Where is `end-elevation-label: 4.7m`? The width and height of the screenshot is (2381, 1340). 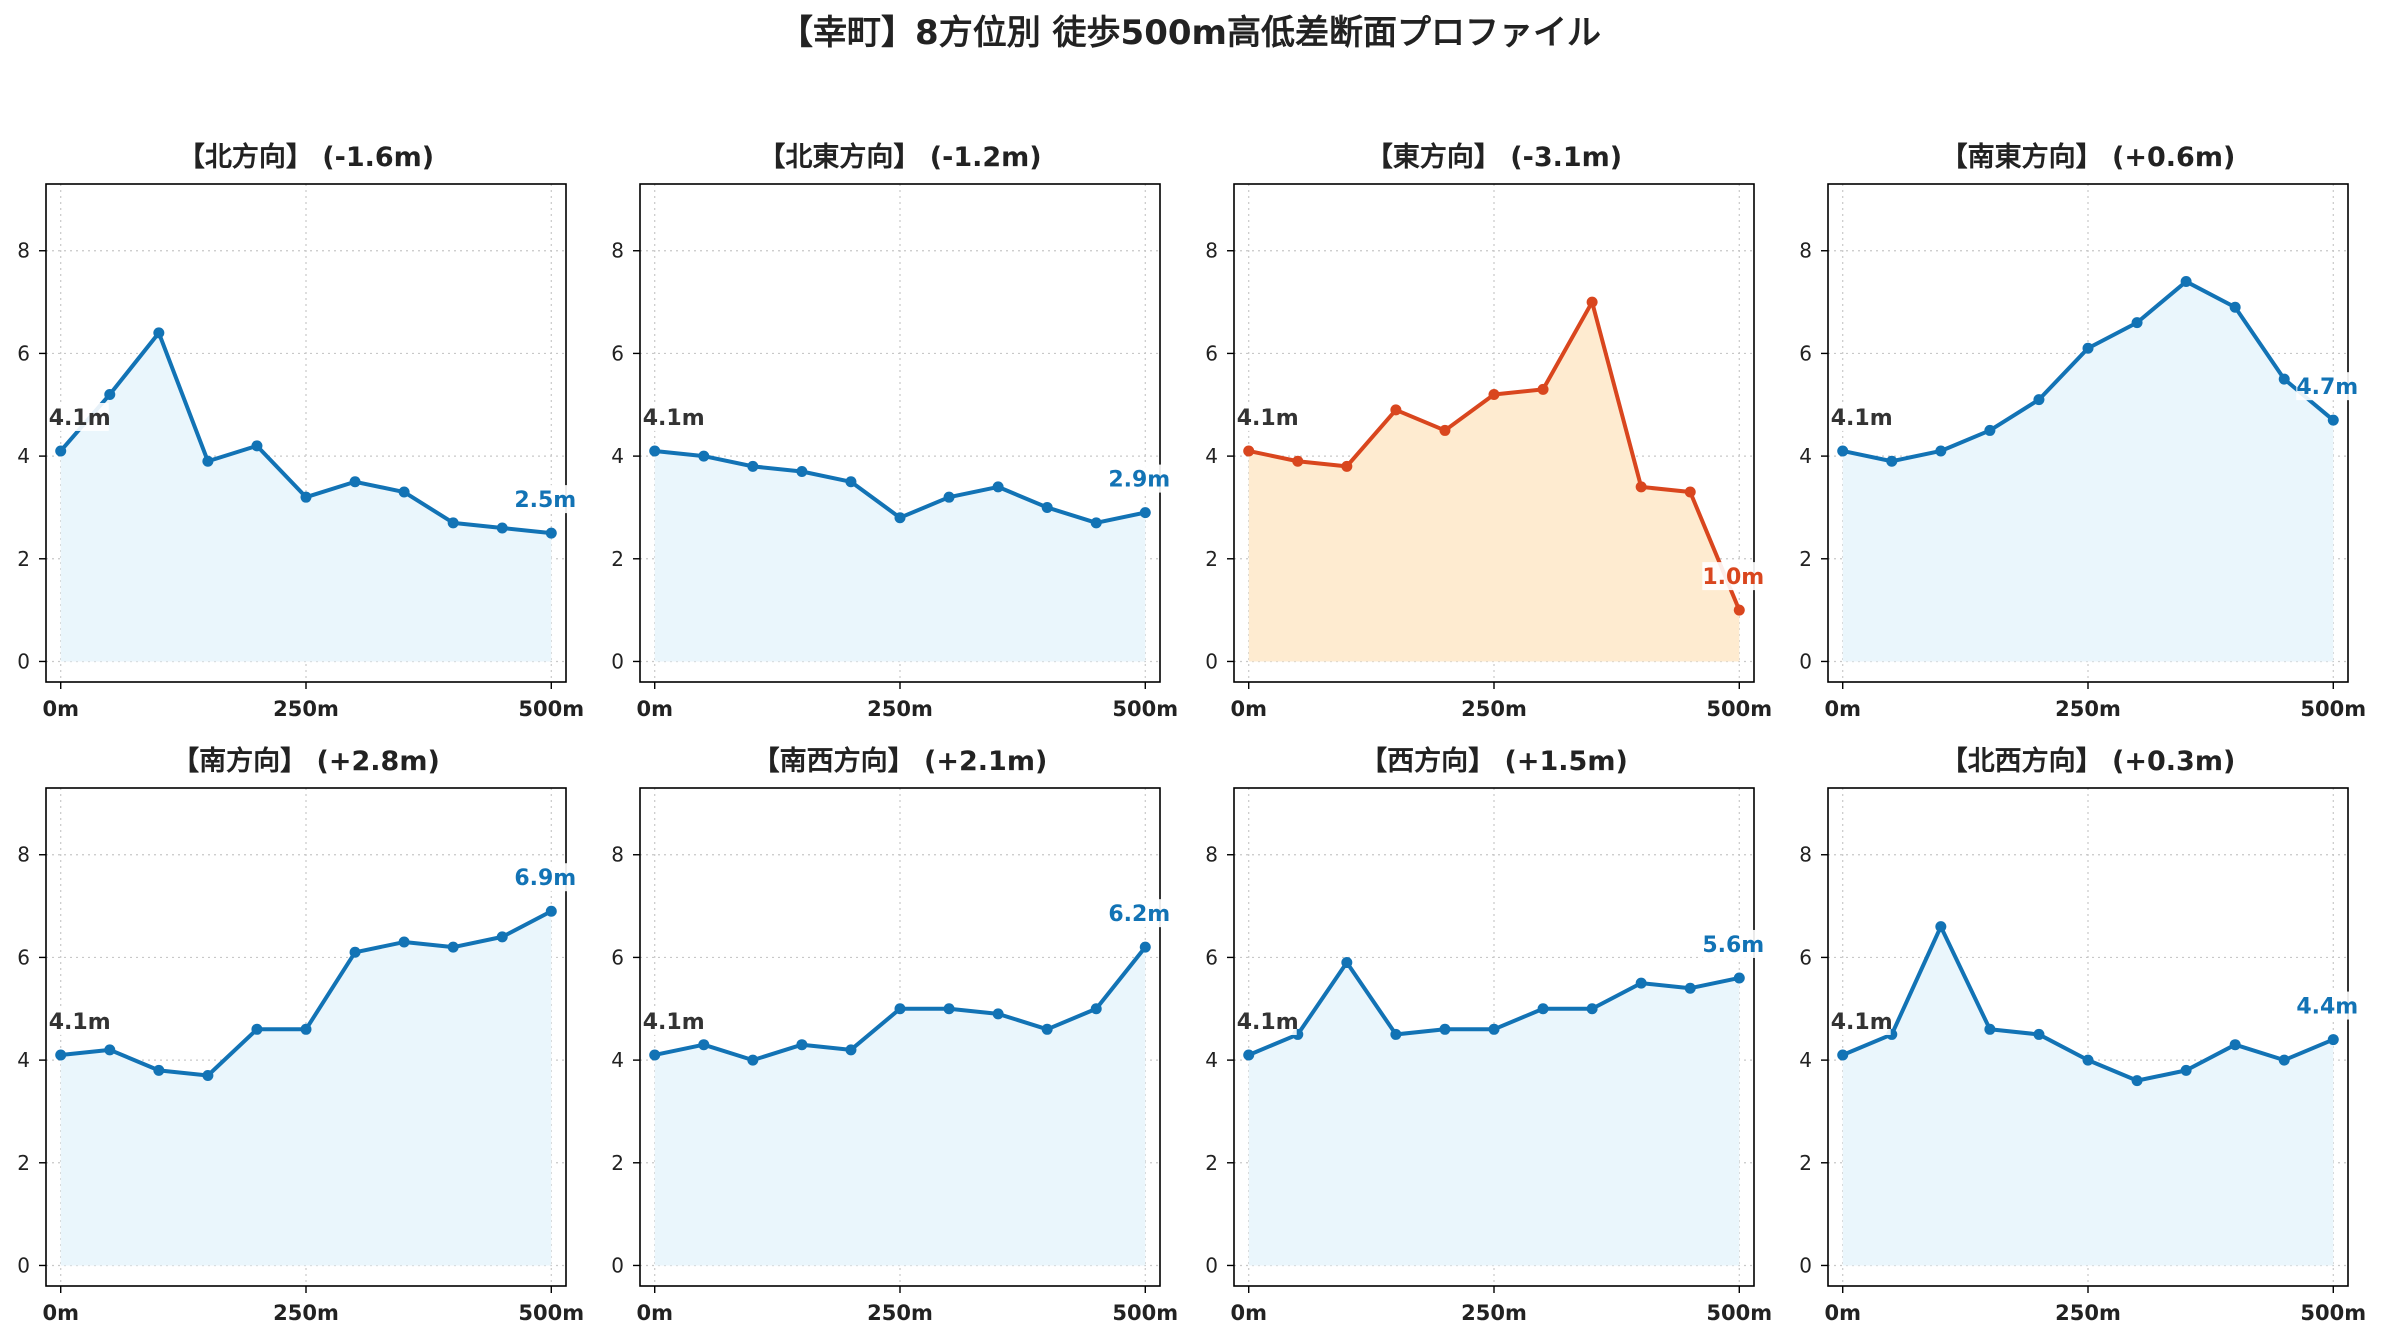 end-elevation-label: 4.7m is located at coordinates (2327, 387).